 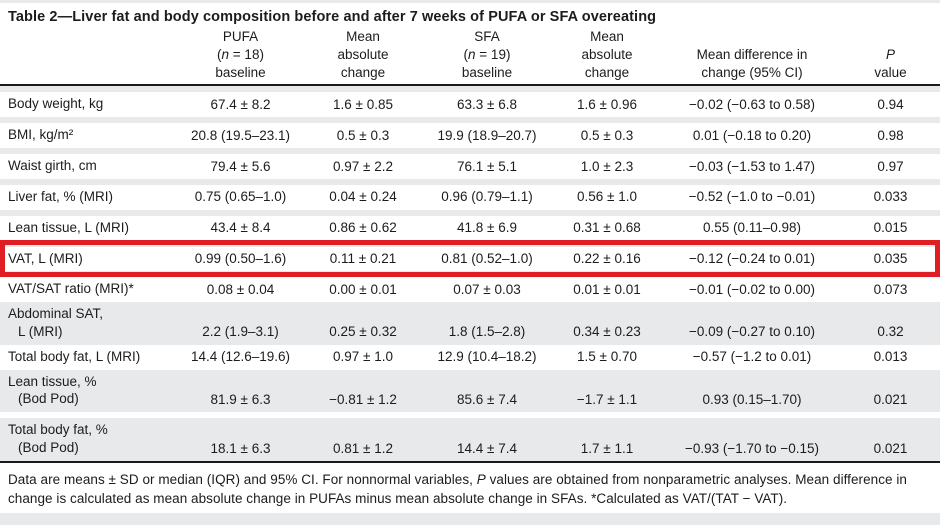 I want to click on cell-p-value: 0.015, so click(x=890, y=228).